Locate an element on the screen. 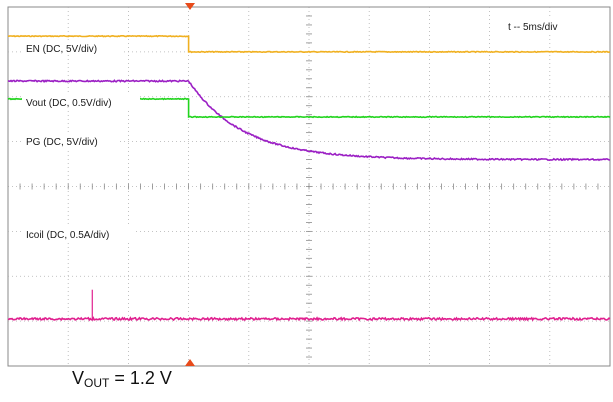  caption-subscript: OUT is located at coordinates (97, 383).